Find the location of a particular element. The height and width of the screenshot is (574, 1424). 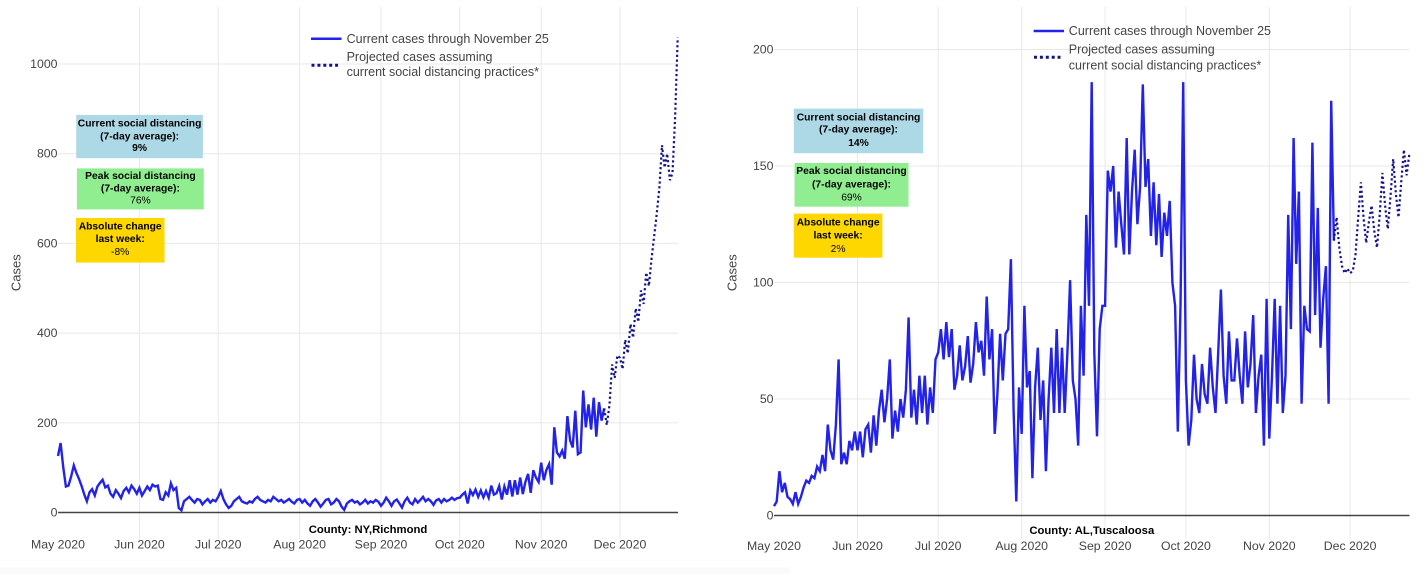

svg-text: 2% is located at coordinates (838, 249).